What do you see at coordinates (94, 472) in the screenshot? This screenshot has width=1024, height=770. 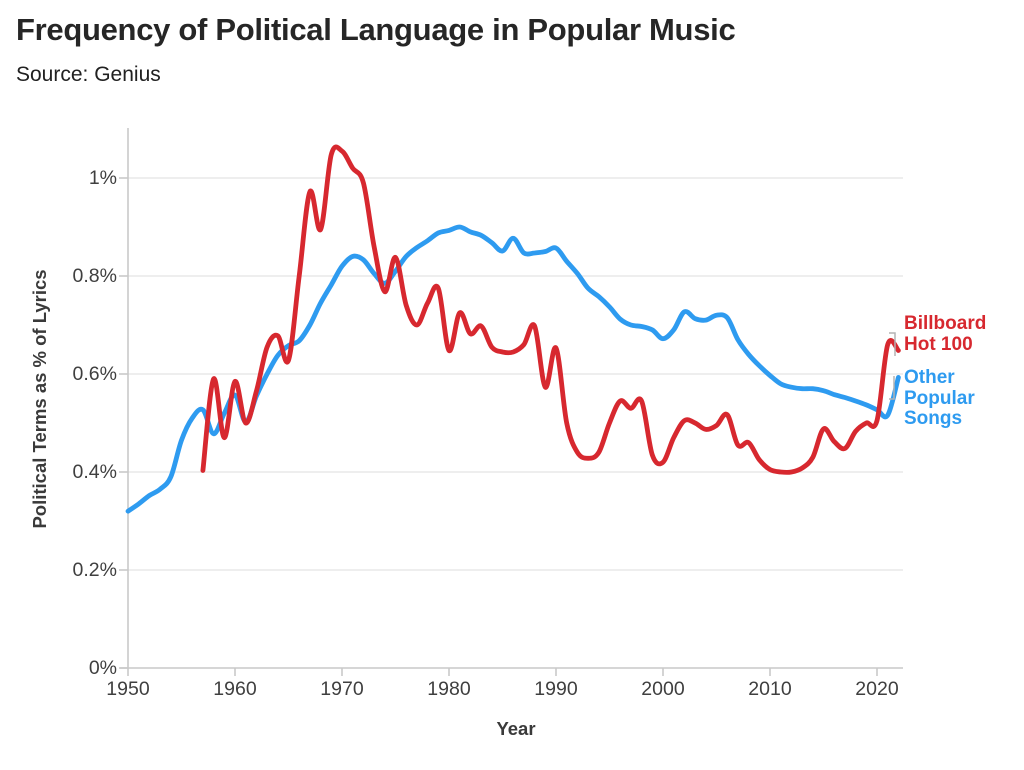 I see `y-axis-tick-label: 0.4%` at bounding box center [94, 472].